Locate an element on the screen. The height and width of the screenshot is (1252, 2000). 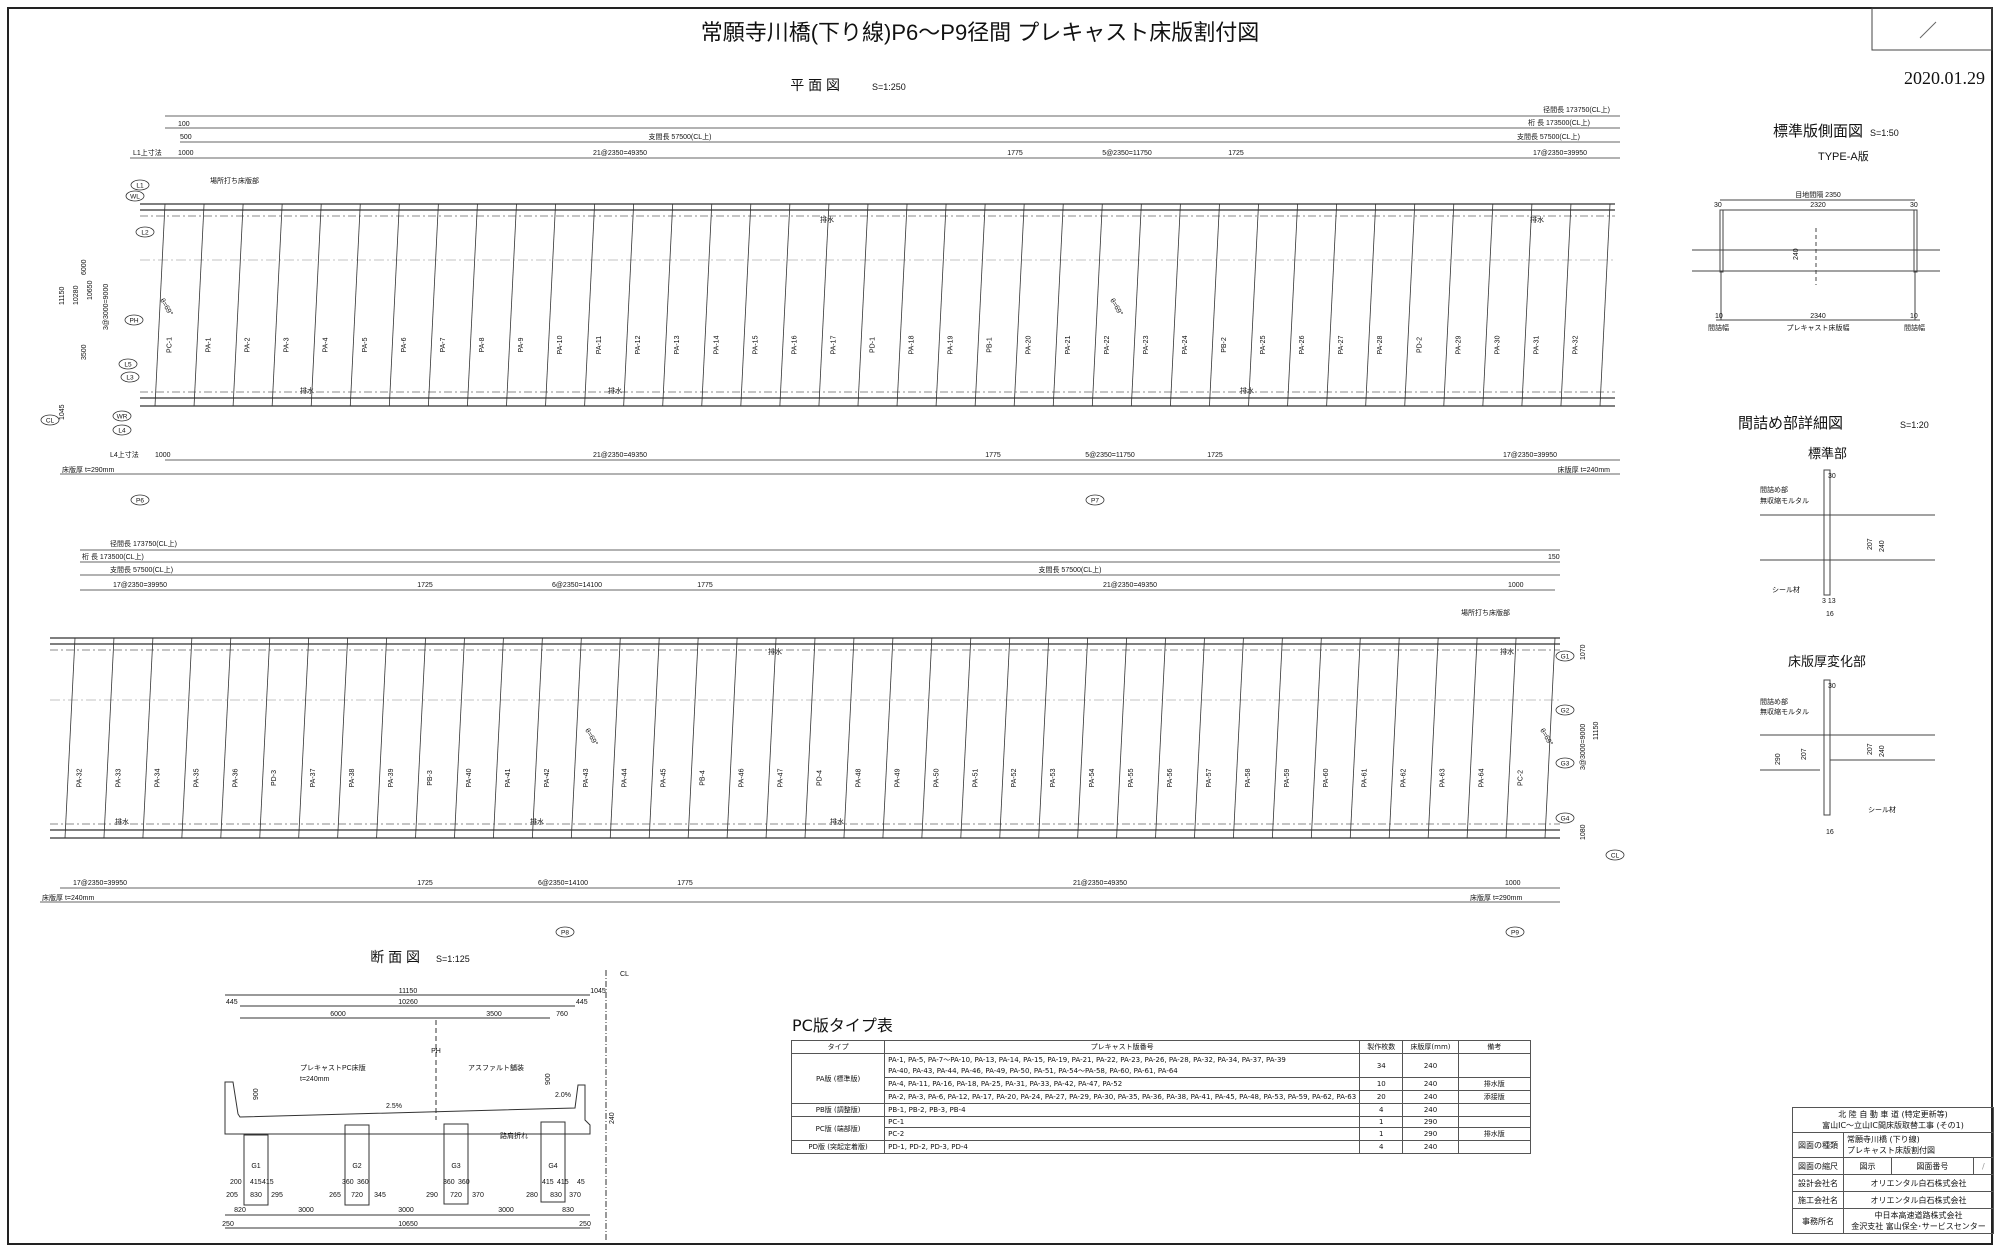
right-dim: 1070 is located at coordinates (1583, 652).